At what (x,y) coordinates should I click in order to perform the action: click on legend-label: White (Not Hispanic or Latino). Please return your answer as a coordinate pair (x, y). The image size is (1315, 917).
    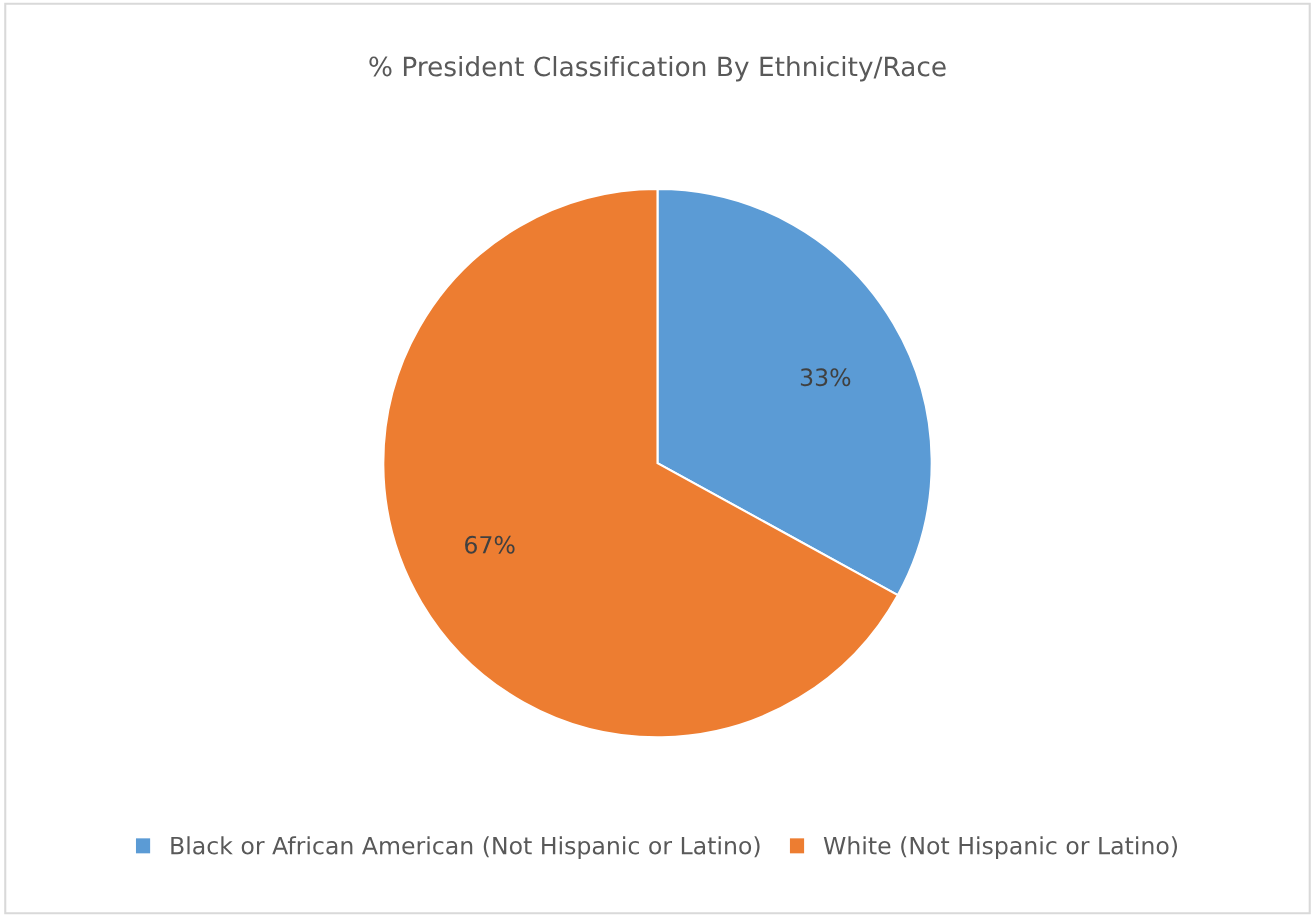
    Looking at the image, I should click on (1000, 848).